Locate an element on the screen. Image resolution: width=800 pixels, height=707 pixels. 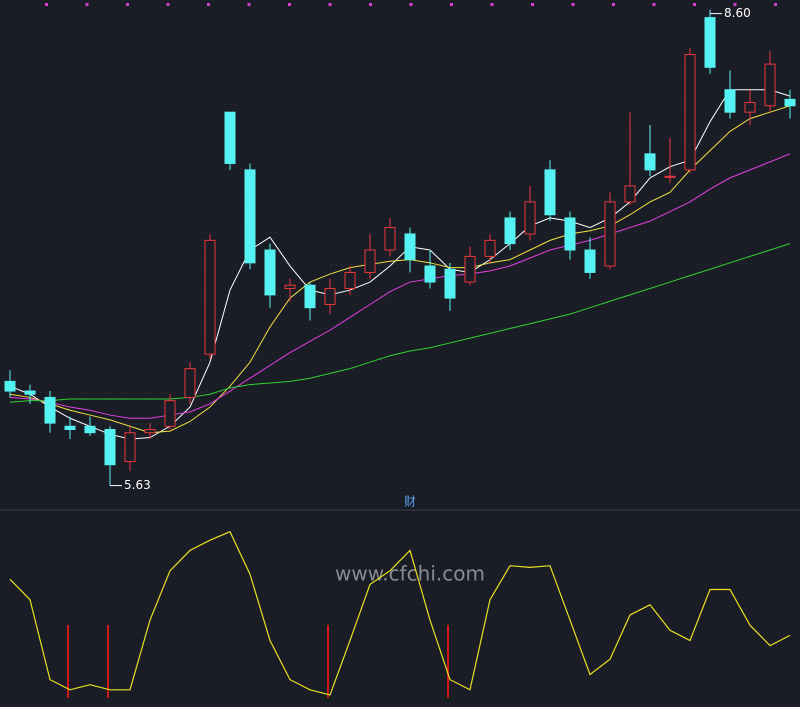
annotation-label: 5.63 is located at coordinates (137, 485).